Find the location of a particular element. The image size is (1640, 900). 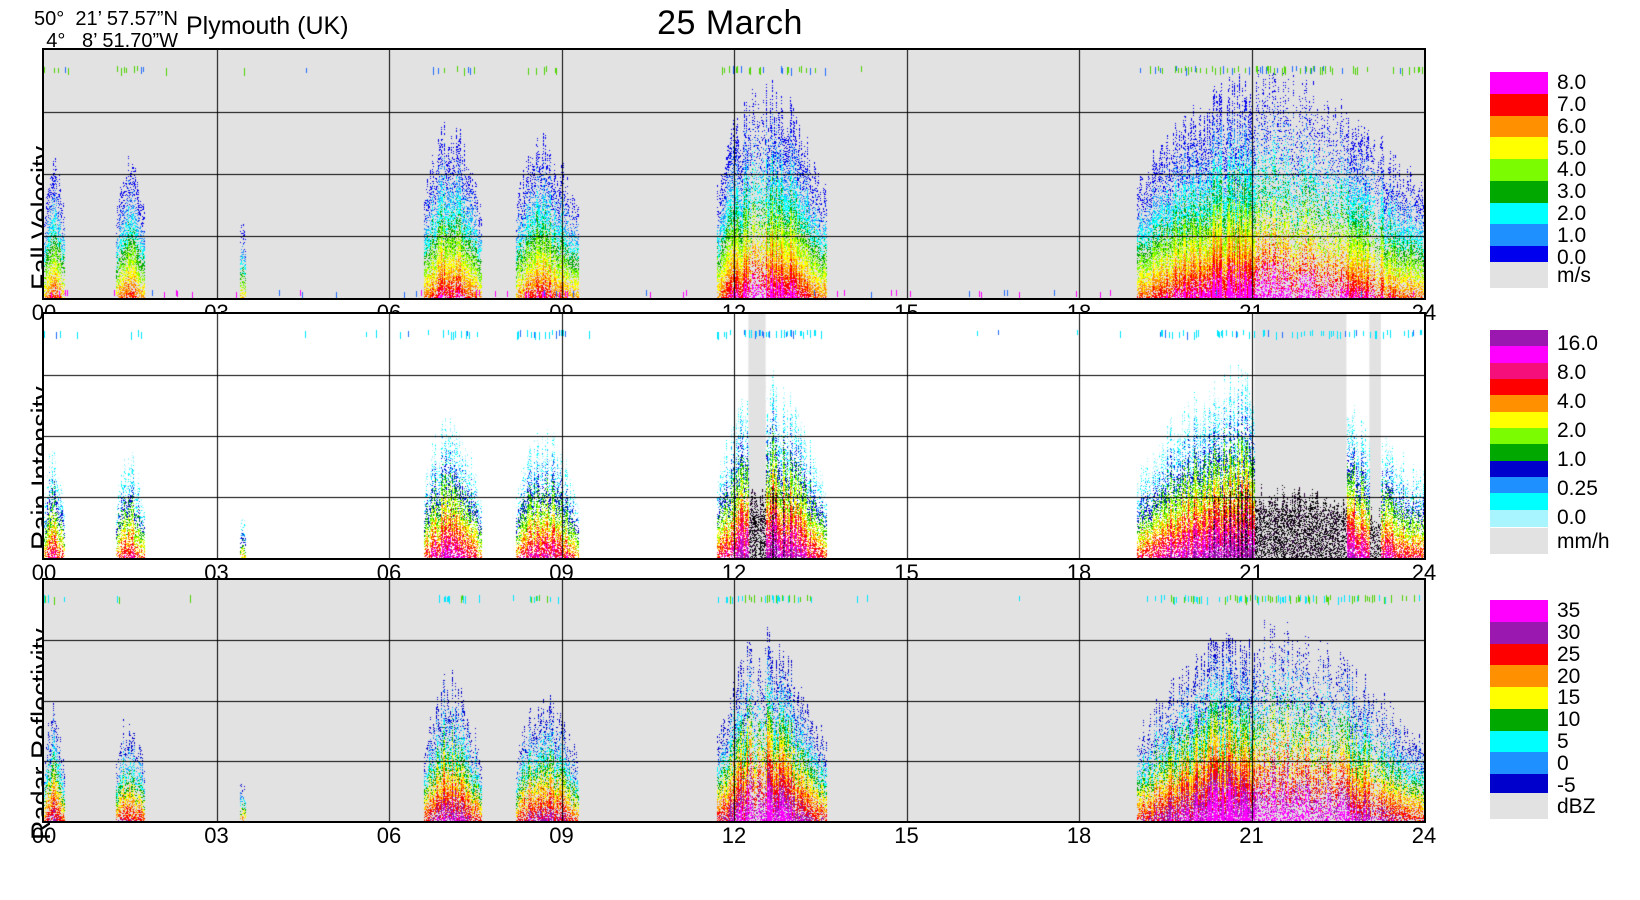

radar-reflectivity-colorbar-label-8: -5 is located at coordinates (1566, 785).